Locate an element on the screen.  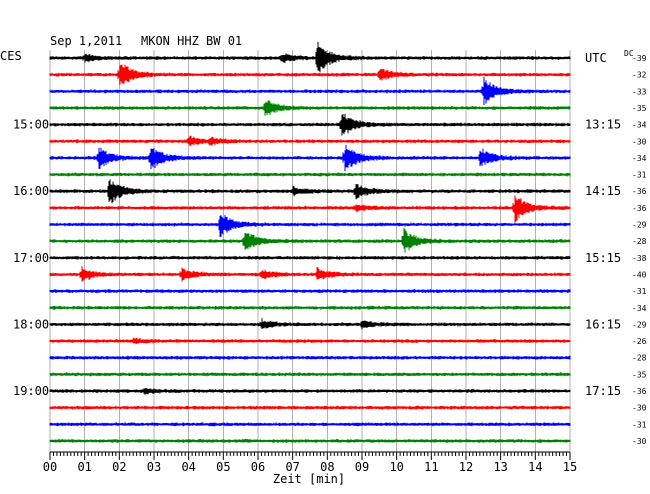
left-time-label: 19:00 is located at coordinates (31, 391).